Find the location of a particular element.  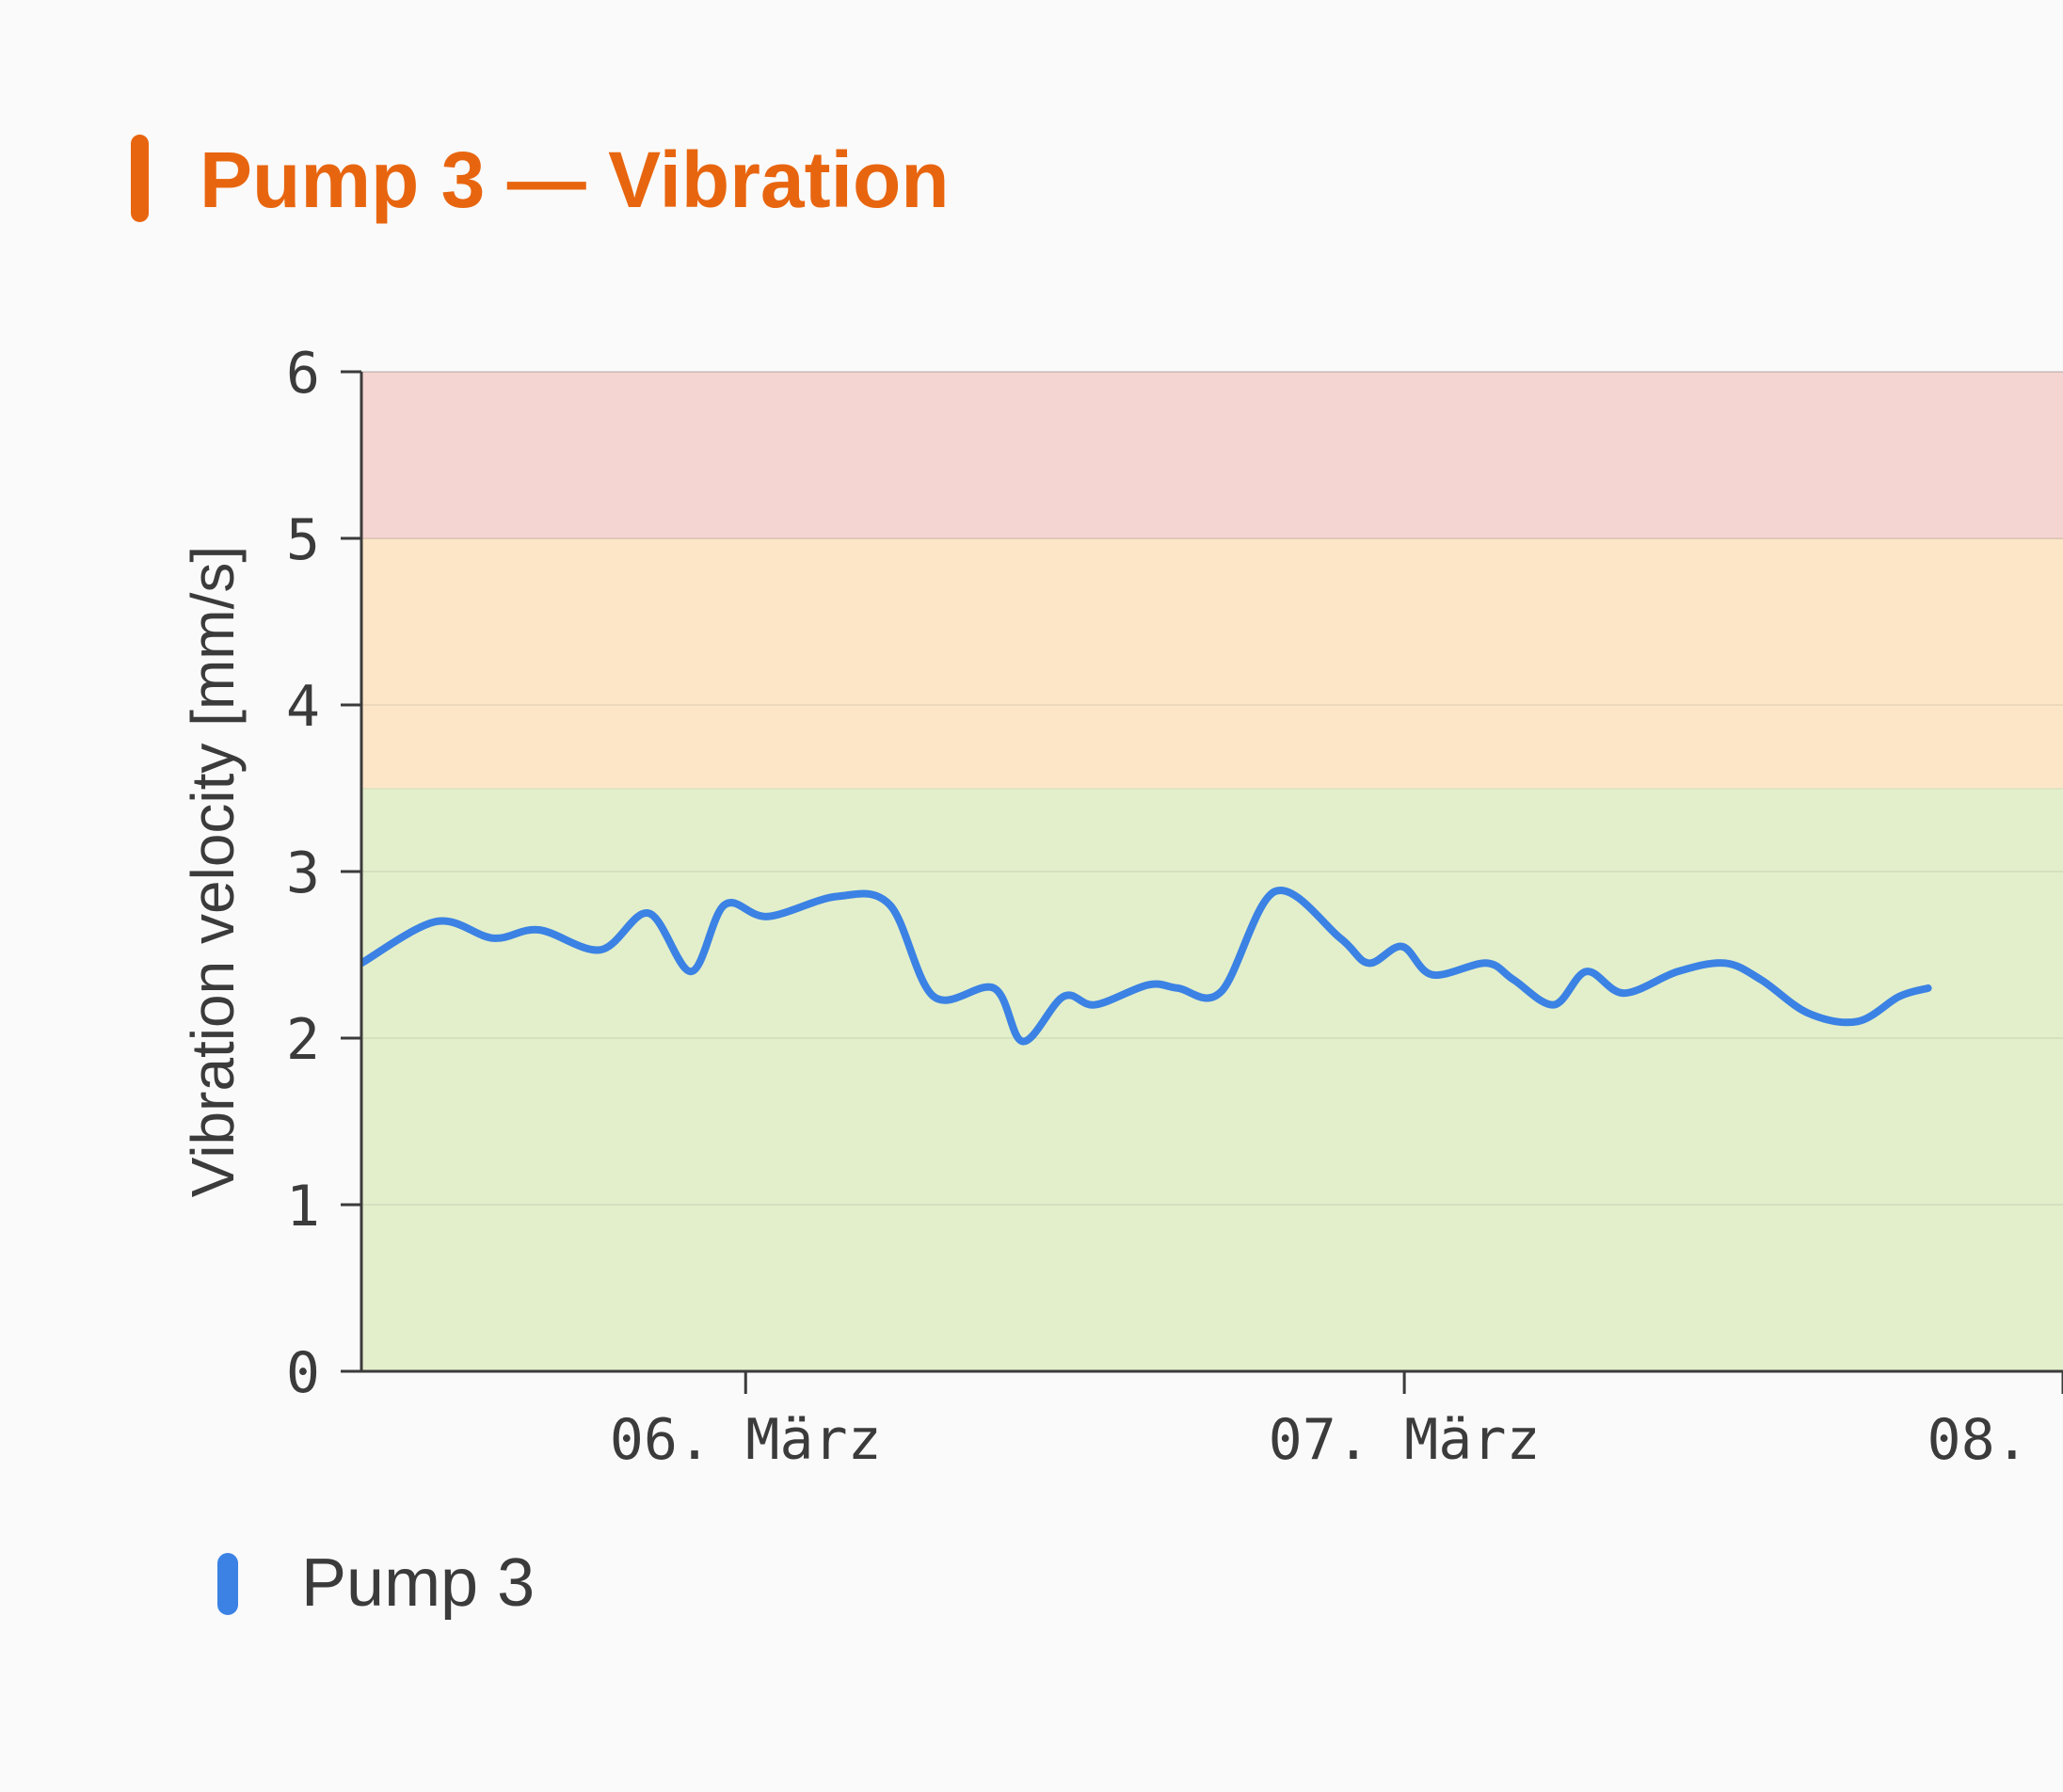

x-tick-labels: 06. März 07. März 08. März is located at coordinates (1336, 1422).